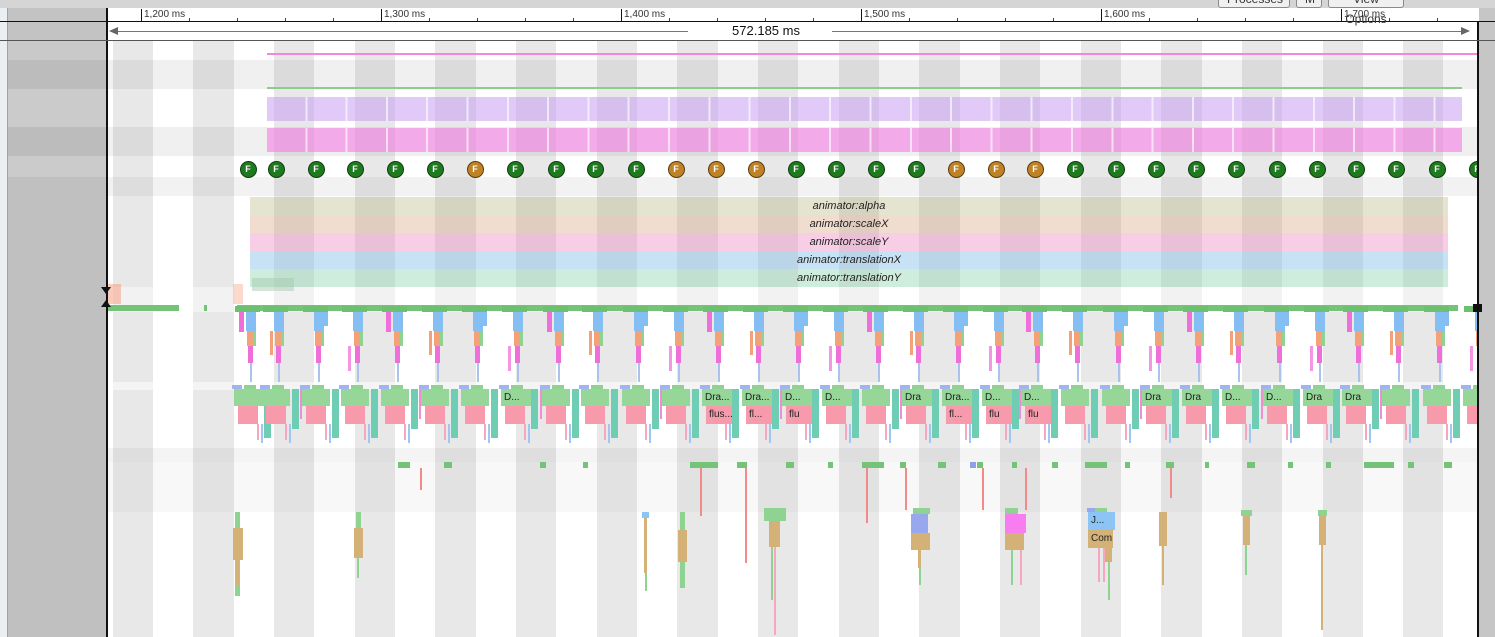  Describe the element at coordinates (1396, 397) in the screenshot. I see `draw-span` at that location.